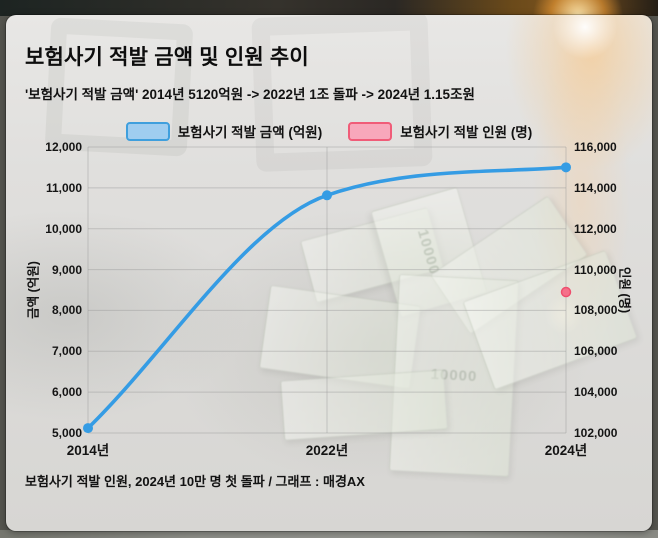 This screenshot has width=658, height=538. I want to click on right-axis-tick: 104,000, so click(596, 392).